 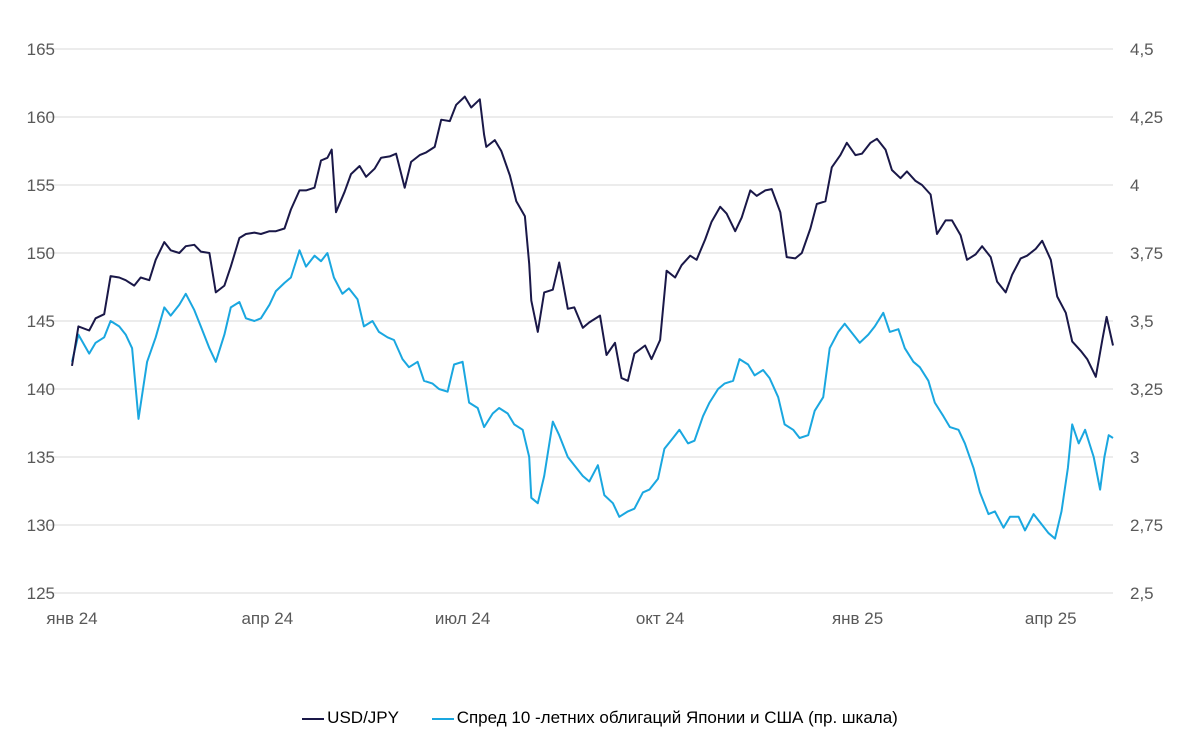 What do you see at coordinates (71, 618) in the screenshot?
I see `x-tick-label: янв 24` at bounding box center [71, 618].